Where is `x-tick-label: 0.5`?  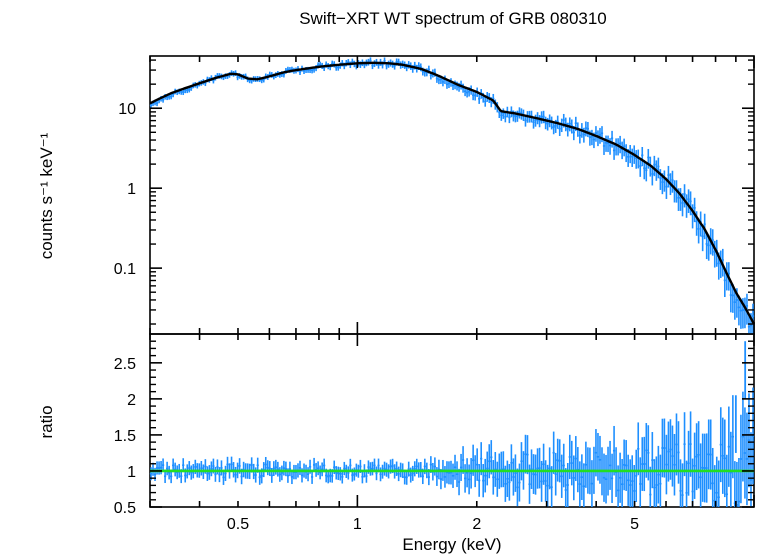
x-tick-label: 0.5 is located at coordinates (238, 524).